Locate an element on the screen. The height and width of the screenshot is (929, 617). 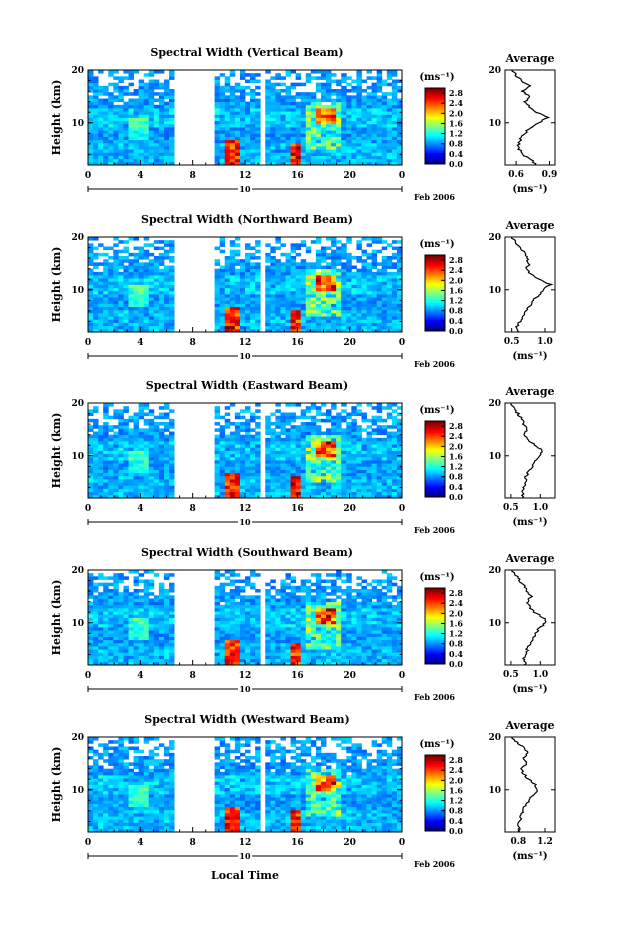
colorbar-tick-label: 0.0 is located at coordinates (456, 164).